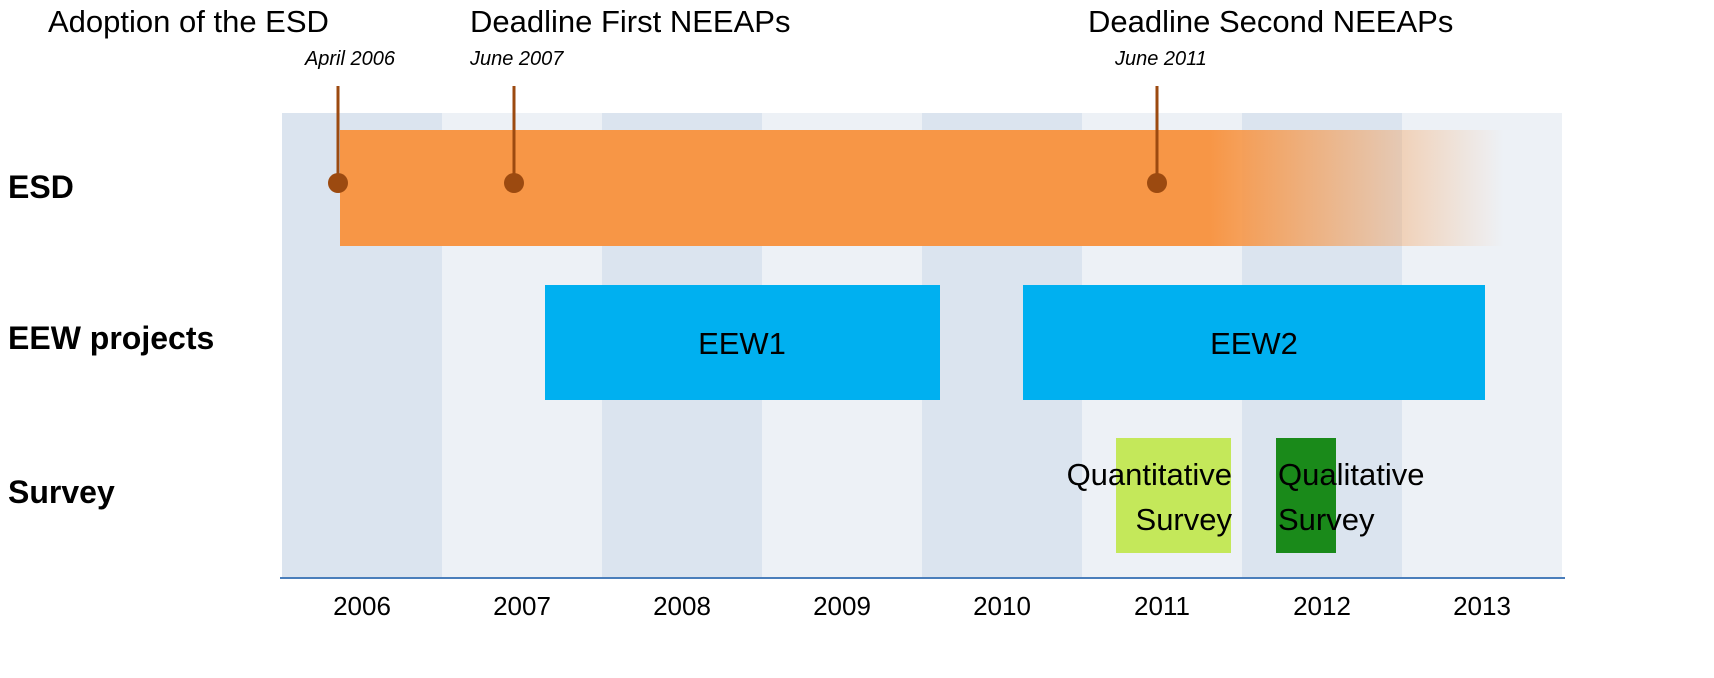 The image size is (1714, 678). What do you see at coordinates (1162, 606) in the screenshot?
I see `year-label: 2011` at bounding box center [1162, 606].